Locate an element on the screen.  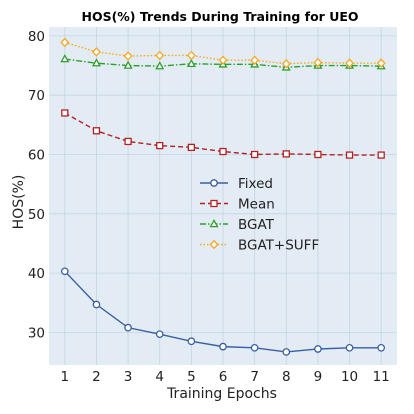
x-axis-label: Training Epochs is located at coordinates (221, 394).